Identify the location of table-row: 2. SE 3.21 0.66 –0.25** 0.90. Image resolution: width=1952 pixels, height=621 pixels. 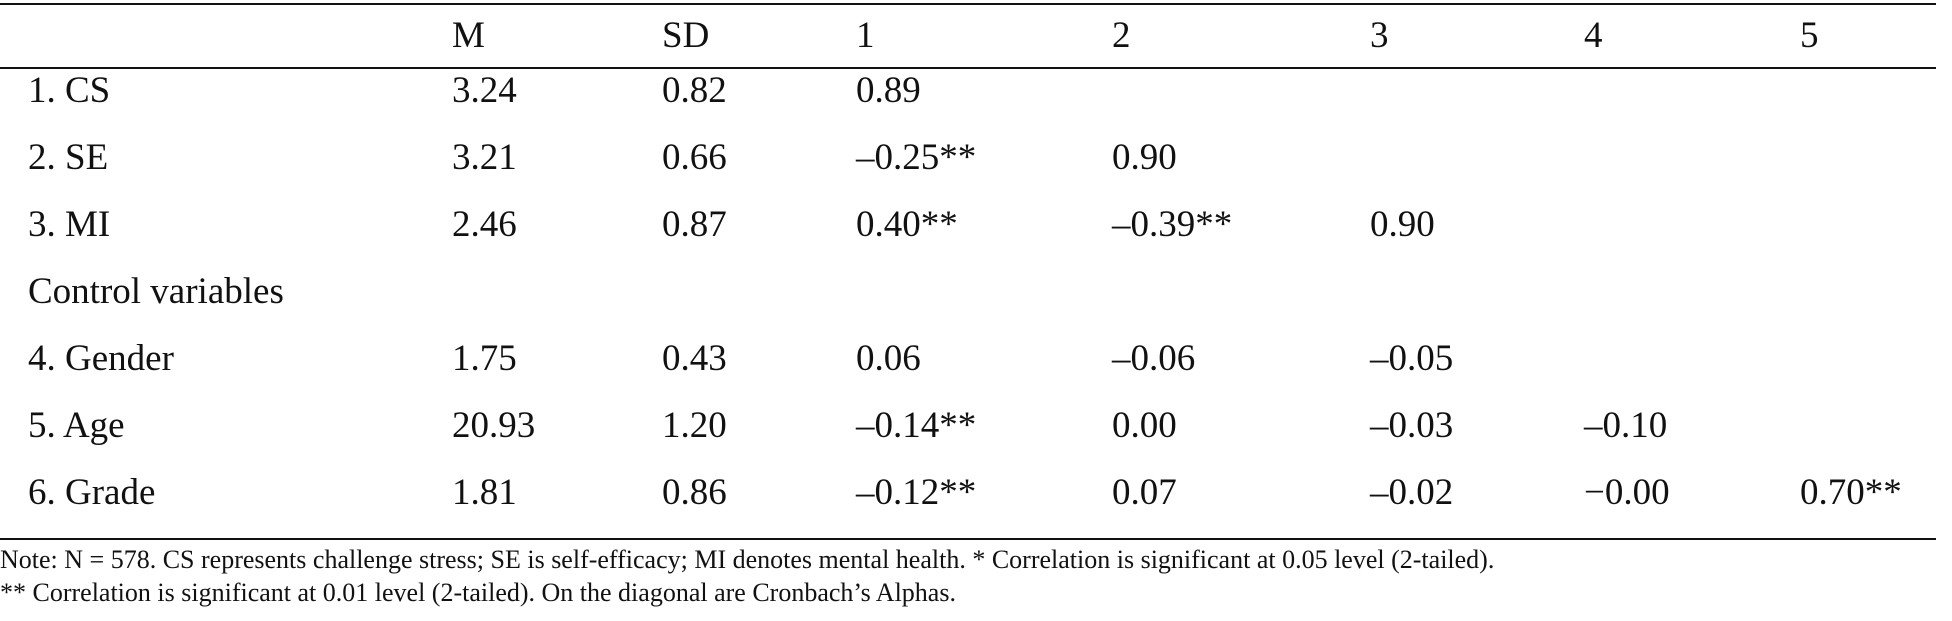
(976, 158).